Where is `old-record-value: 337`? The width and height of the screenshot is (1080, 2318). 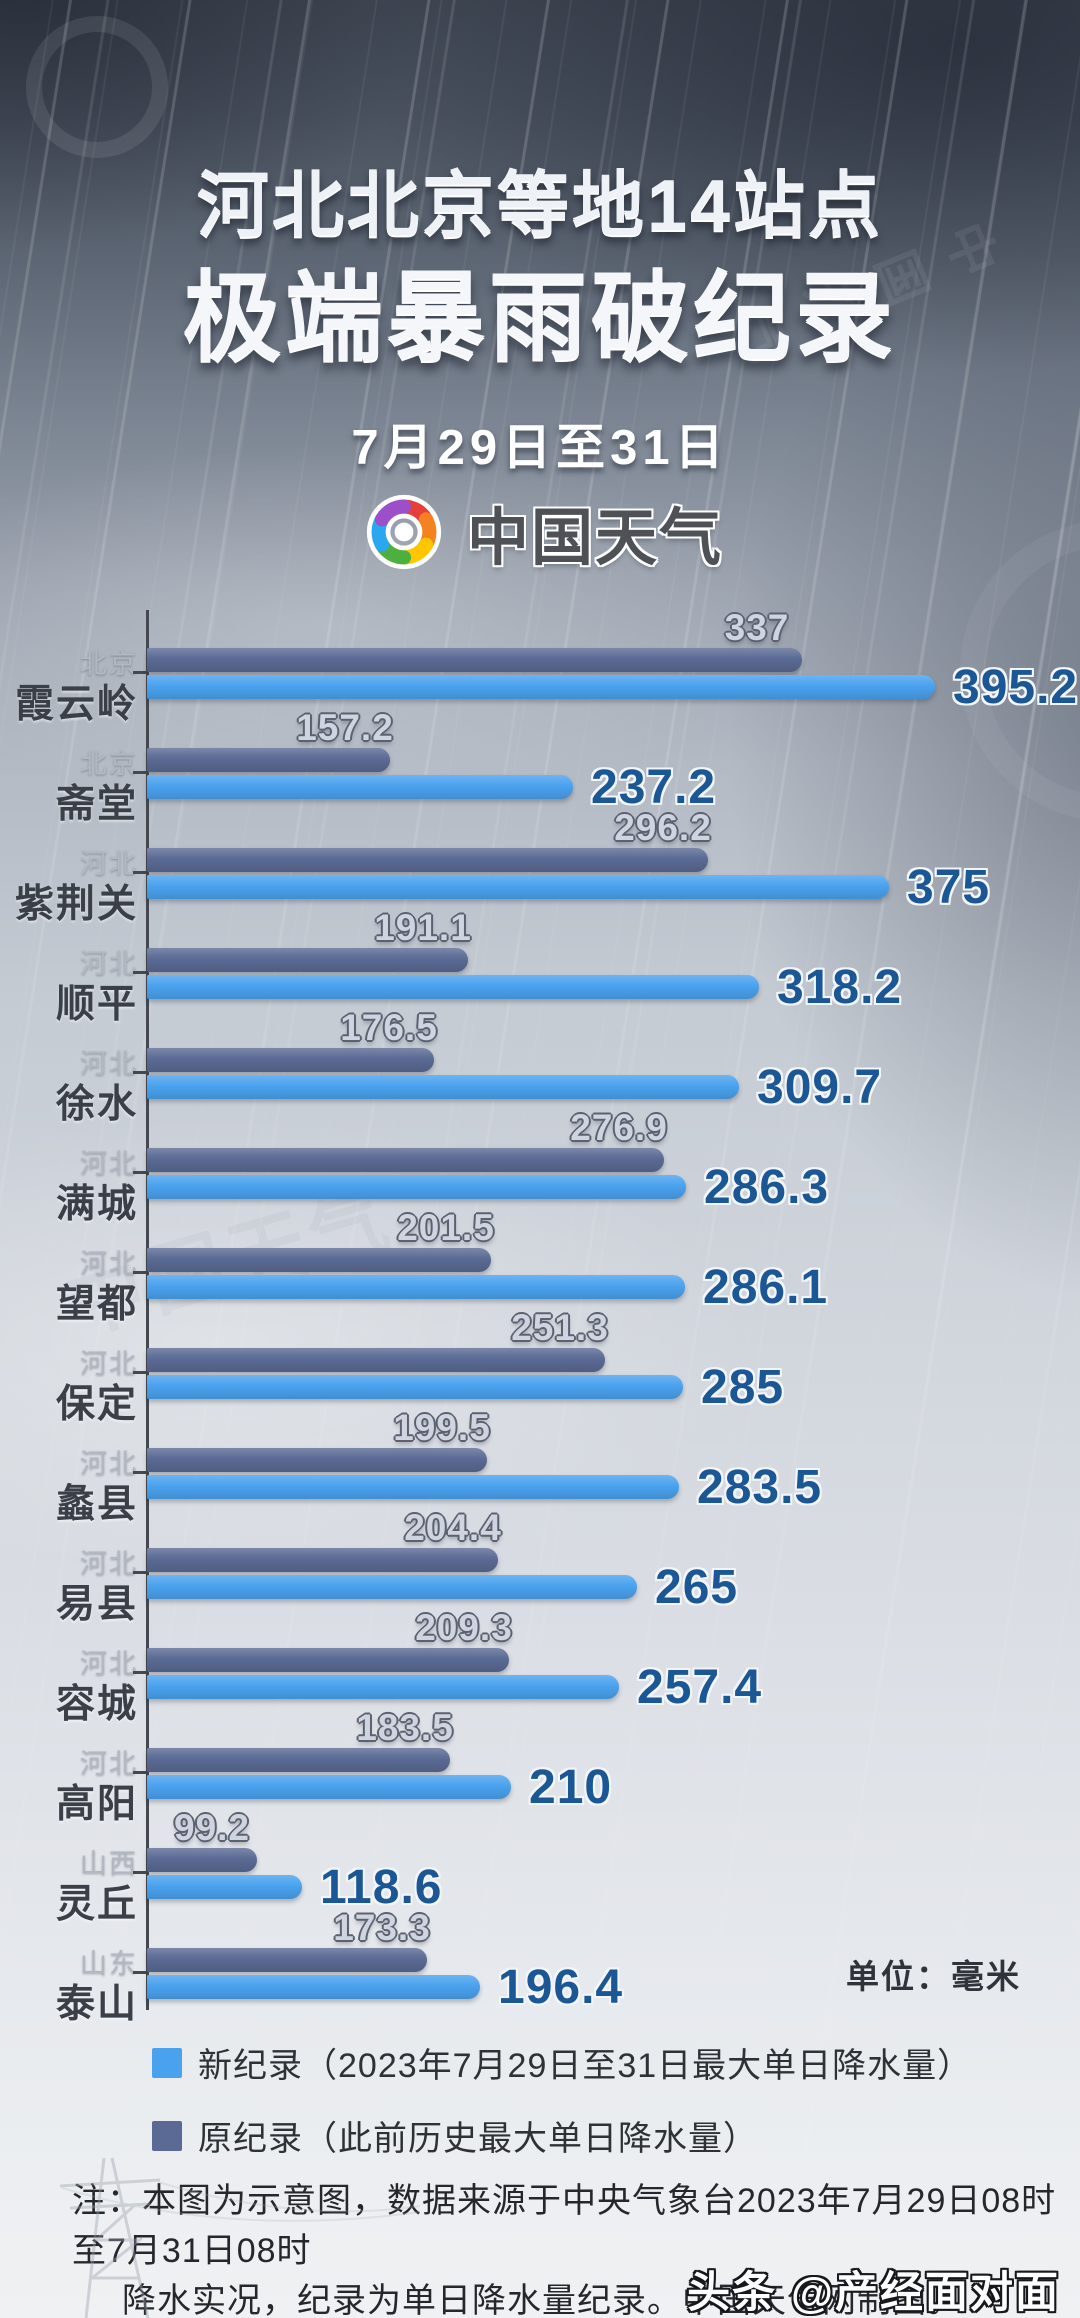
old-record-value: 337 is located at coordinates (757, 627).